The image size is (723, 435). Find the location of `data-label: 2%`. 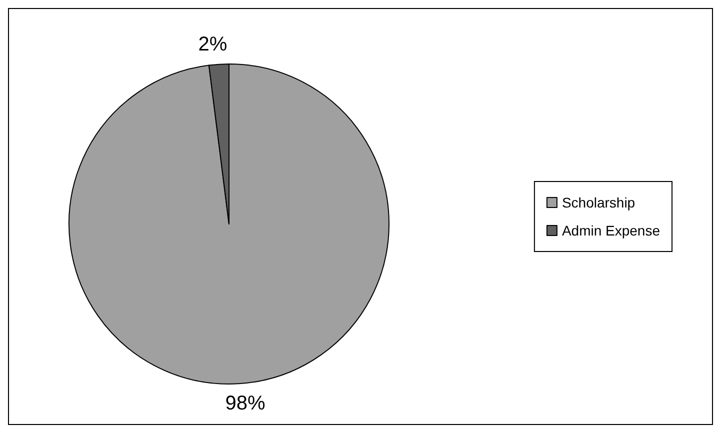

data-label: 2% is located at coordinates (213, 44).